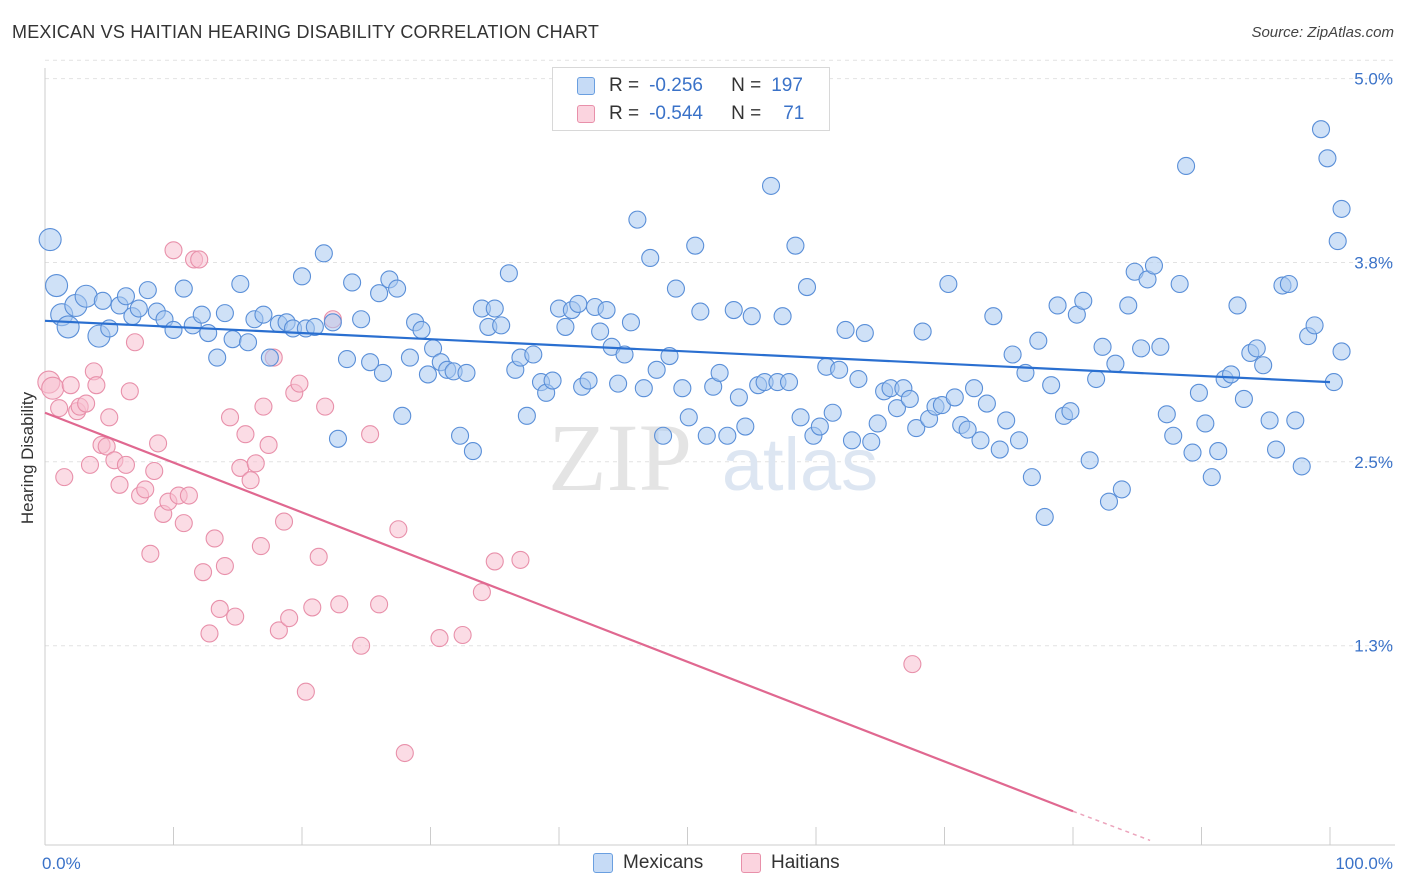 This screenshot has height=892, width=1406. What do you see at coordinates (1364, 863) in the screenshot?
I see `x-tick-label-max: 100.0%` at bounding box center [1364, 863].